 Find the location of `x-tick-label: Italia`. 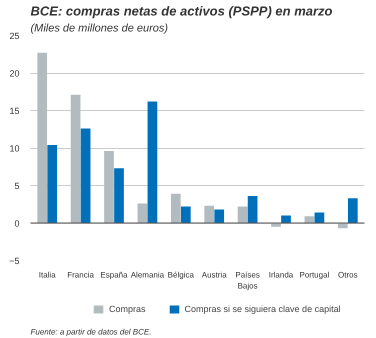

x-tick-label: Italia is located at coordinates (47, 275).